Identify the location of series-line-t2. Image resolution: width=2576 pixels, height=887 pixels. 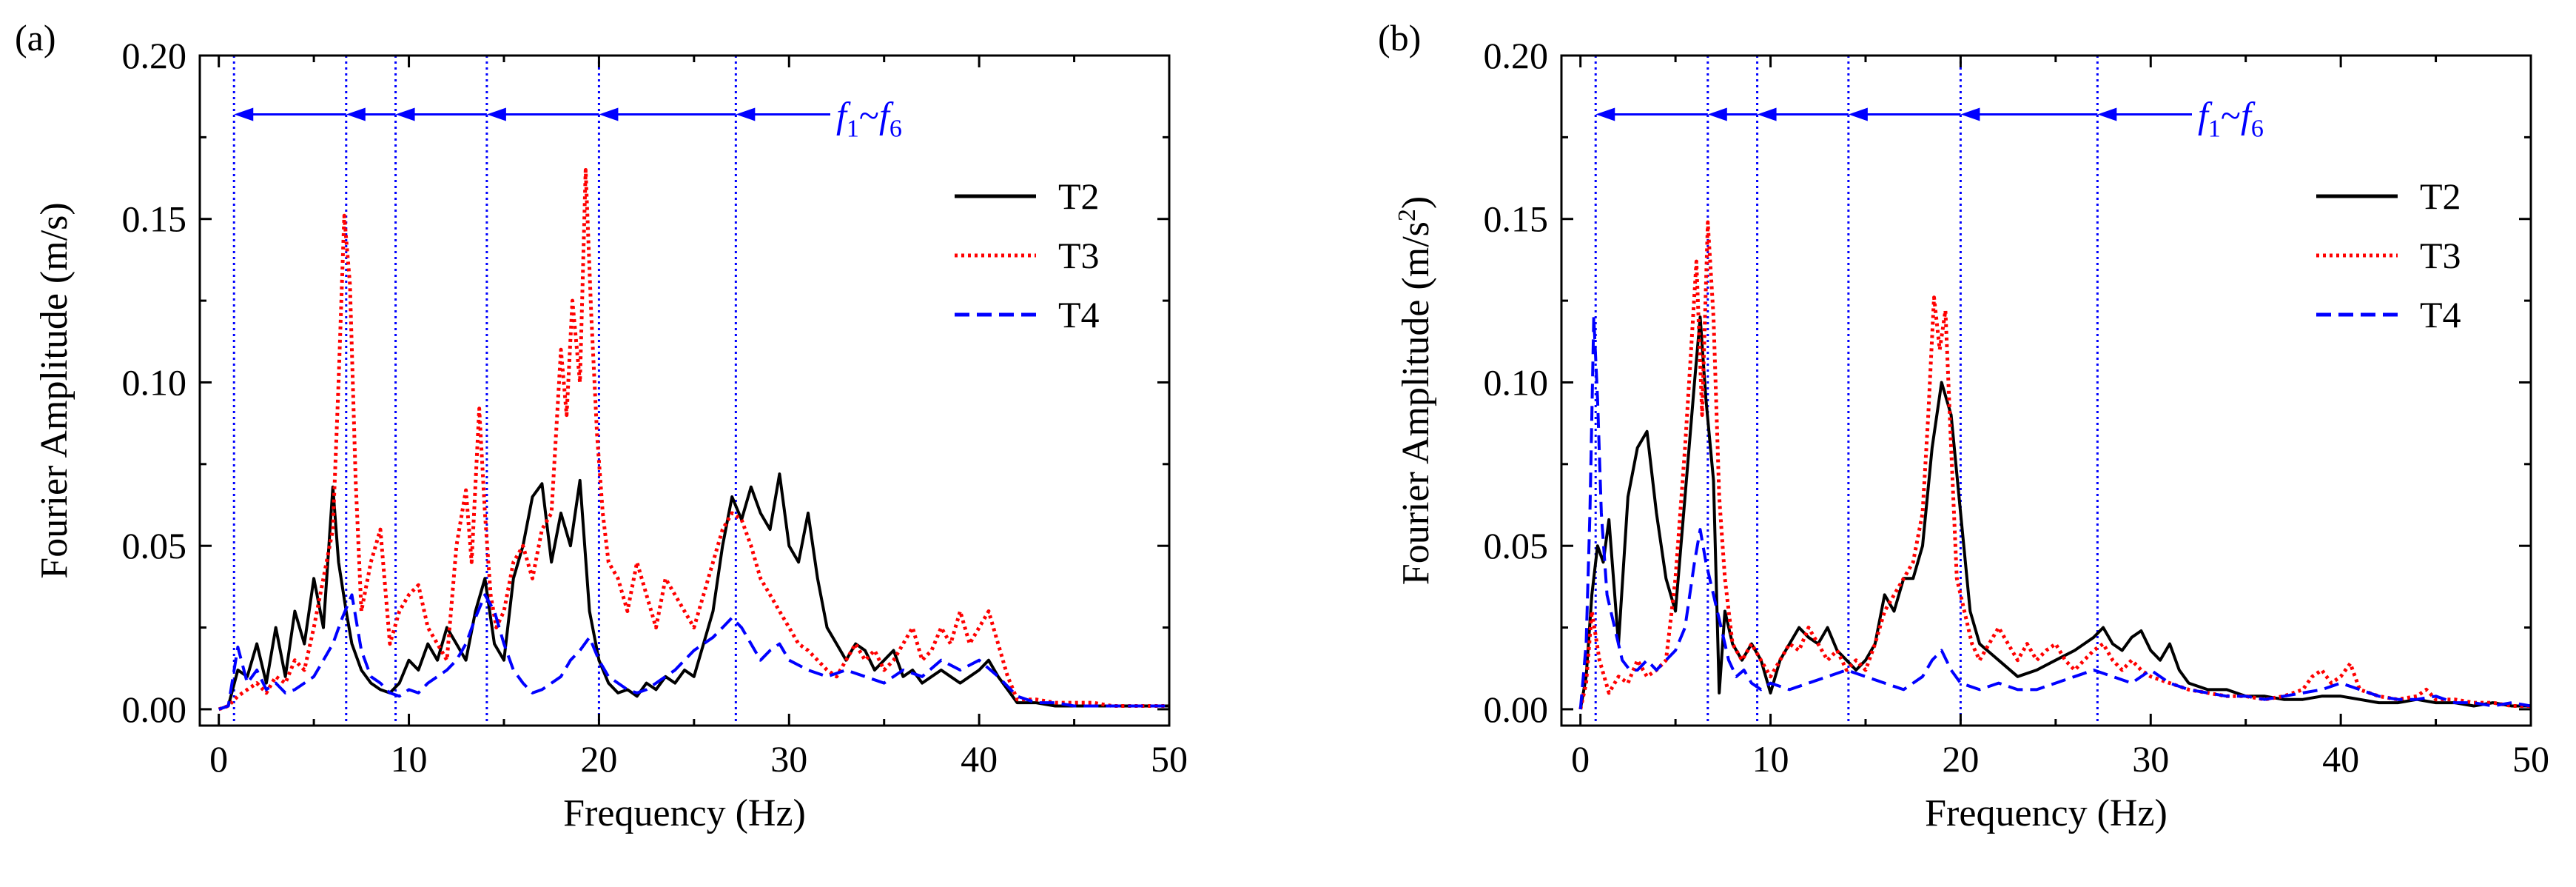
(693, 591).